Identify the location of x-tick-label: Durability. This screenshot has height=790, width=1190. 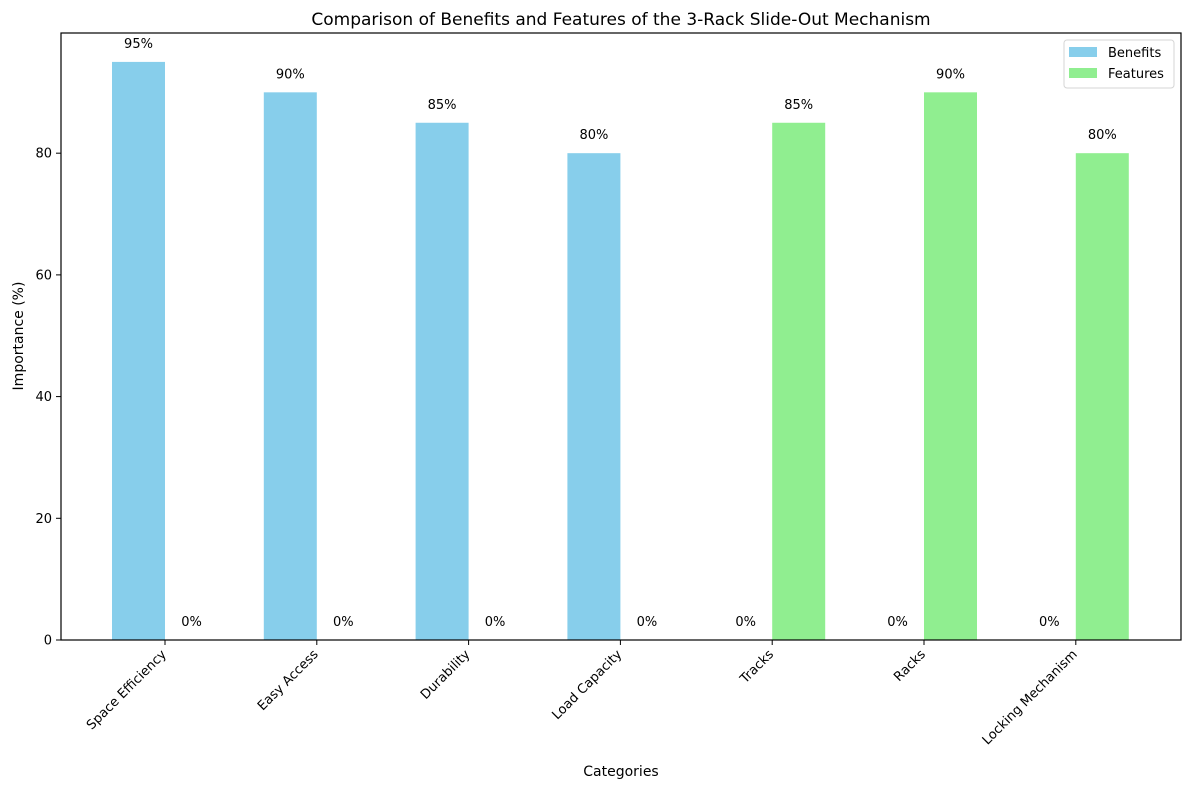
(446, 675).